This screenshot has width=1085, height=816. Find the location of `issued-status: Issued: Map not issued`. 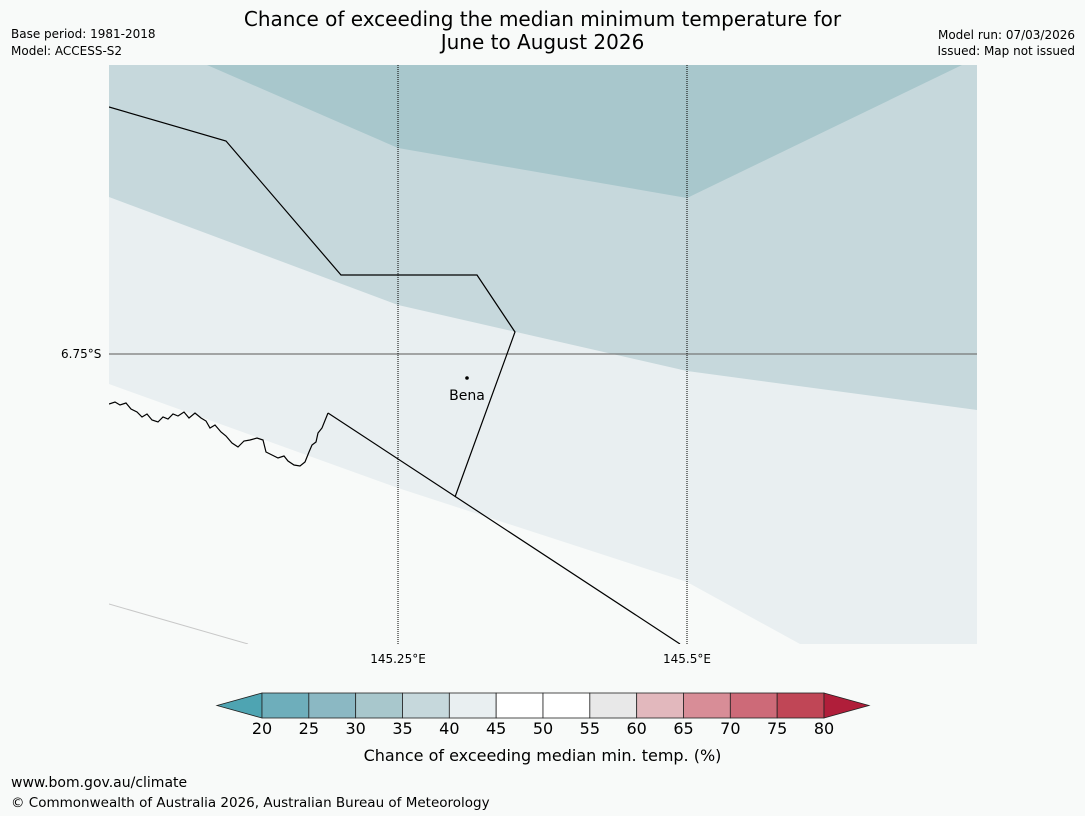

issued-status: Issued: Map not issued is located at coordinates (1006, 51).